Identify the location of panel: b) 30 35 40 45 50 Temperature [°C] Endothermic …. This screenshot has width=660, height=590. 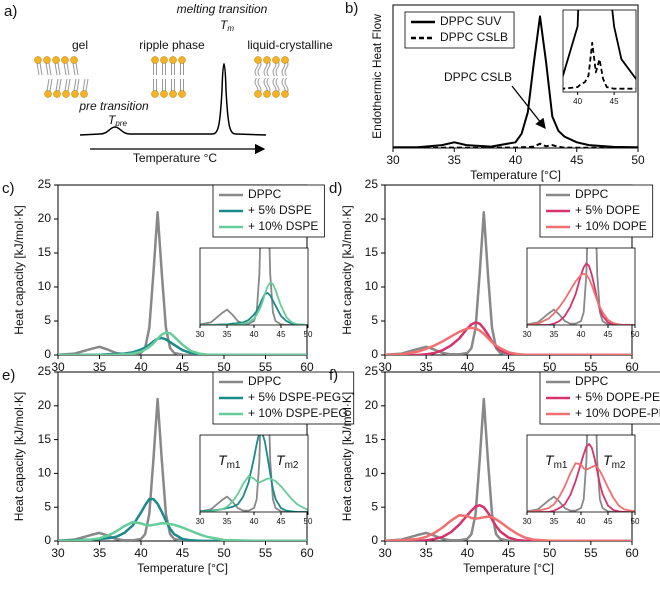
(495, 91).